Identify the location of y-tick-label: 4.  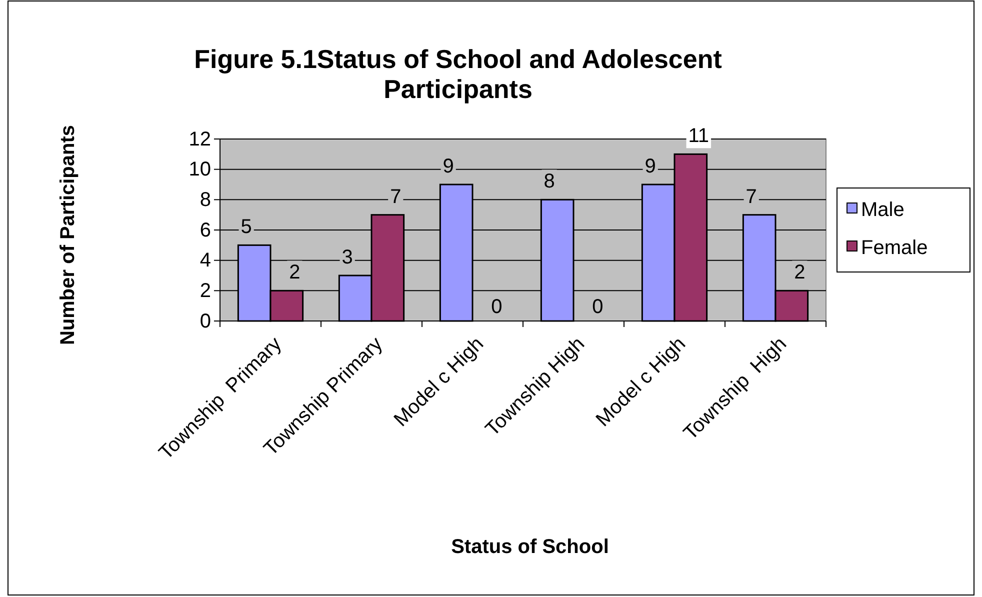
(205, 261).